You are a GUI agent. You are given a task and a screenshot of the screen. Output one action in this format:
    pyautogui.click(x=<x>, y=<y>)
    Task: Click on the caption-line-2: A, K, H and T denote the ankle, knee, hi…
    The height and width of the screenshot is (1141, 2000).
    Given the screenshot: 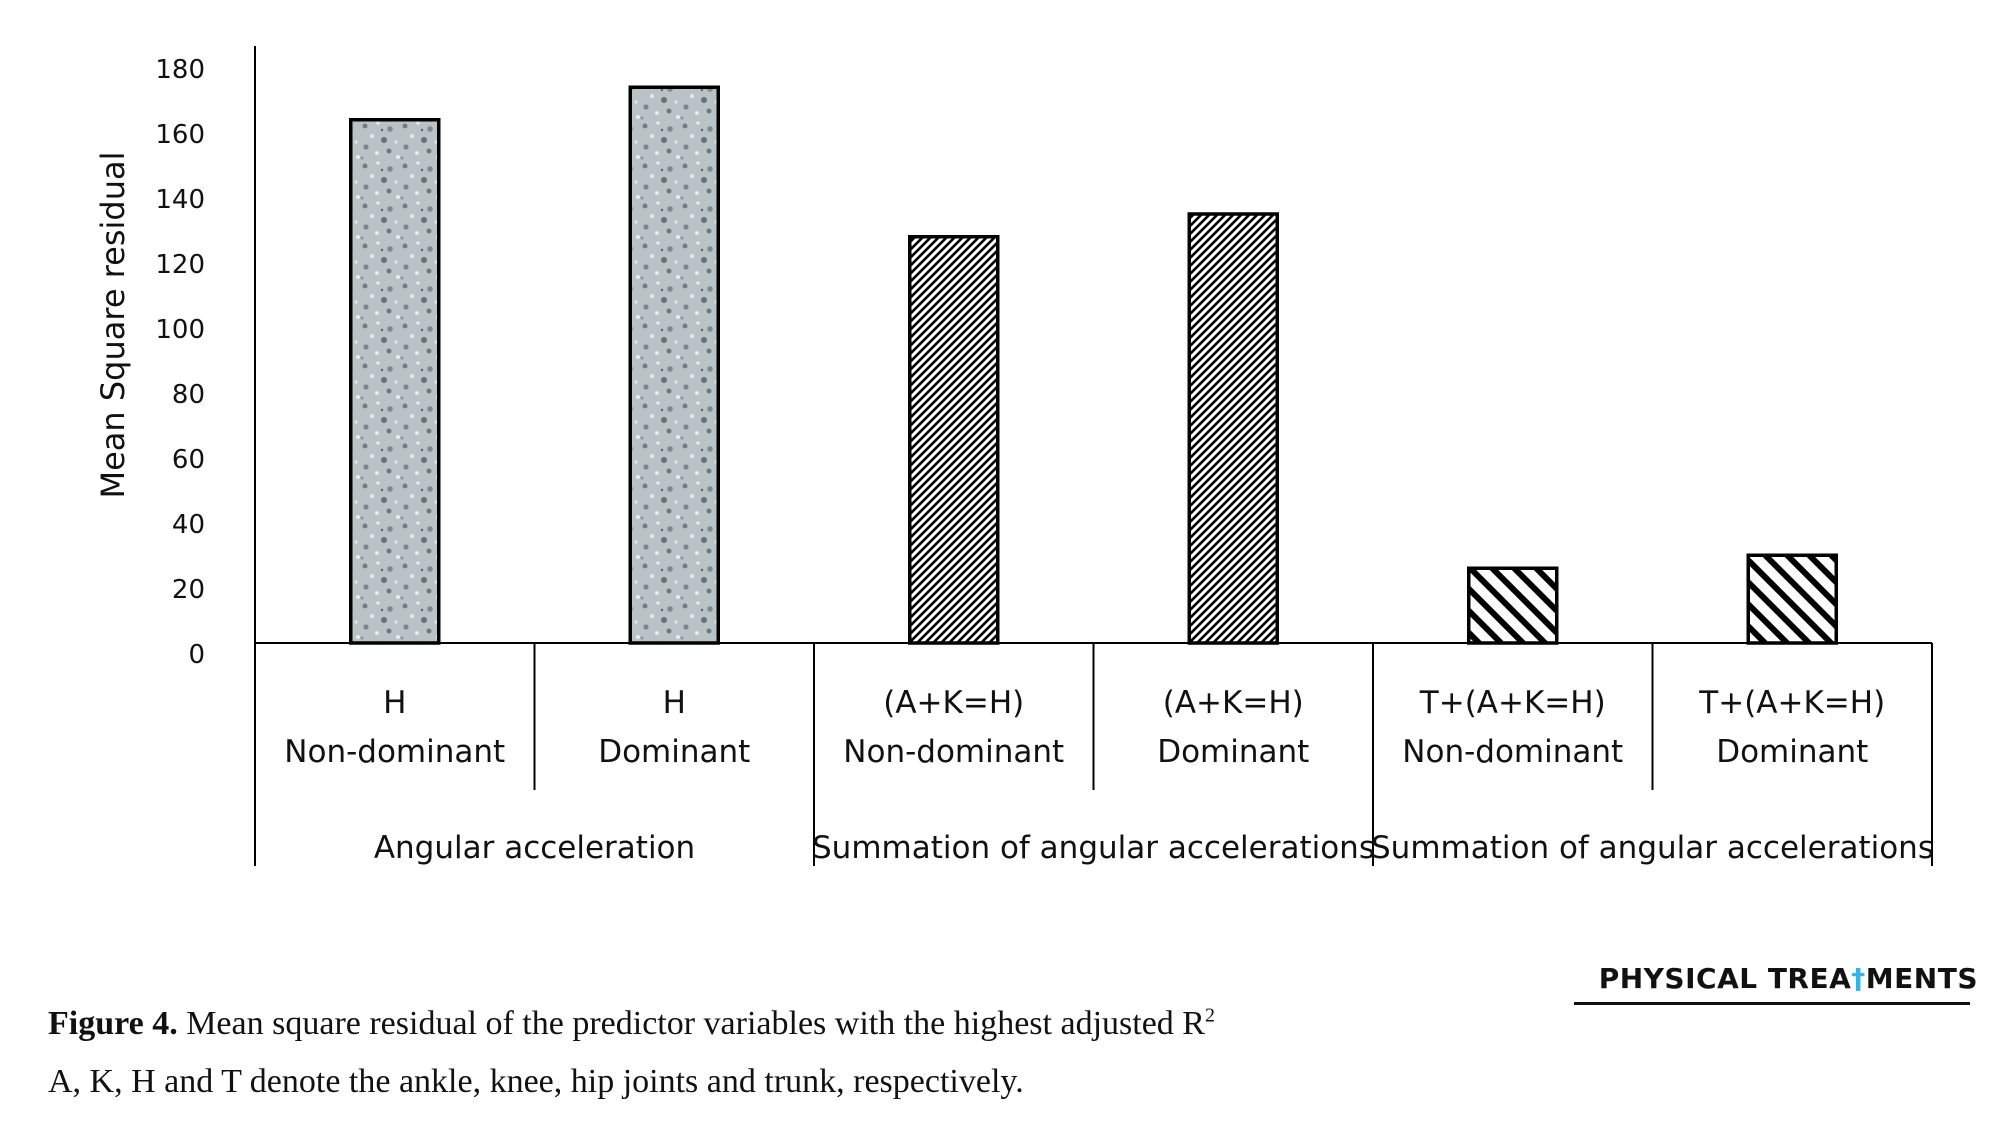 What is the action you would take?
    pyautogui.click(x=536, y=1081)
    